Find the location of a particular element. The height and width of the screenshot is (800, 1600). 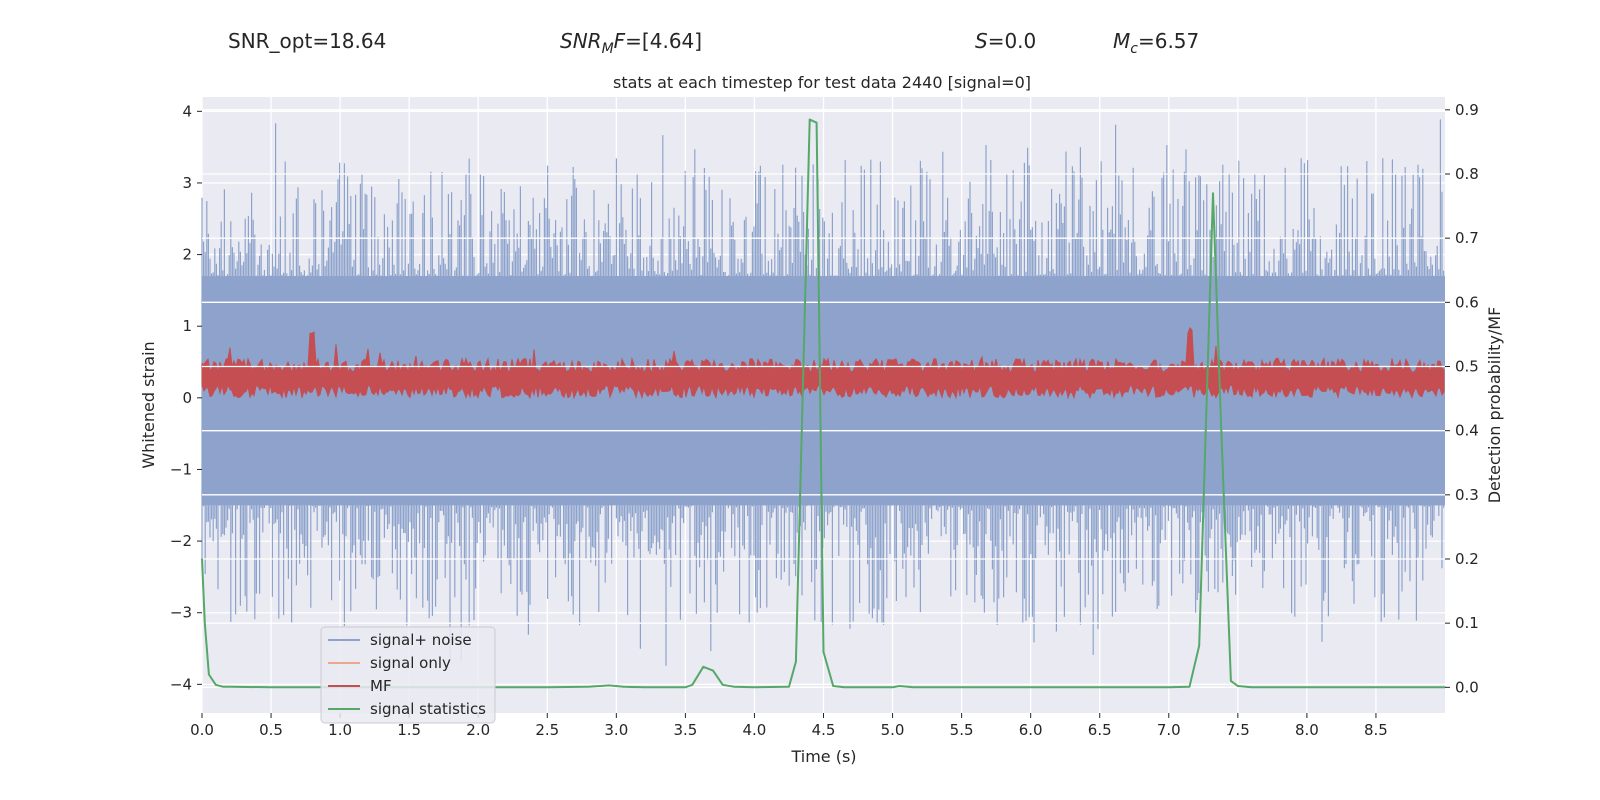

legend-label-stats: signal statistics is located at coordinates (428, 709).